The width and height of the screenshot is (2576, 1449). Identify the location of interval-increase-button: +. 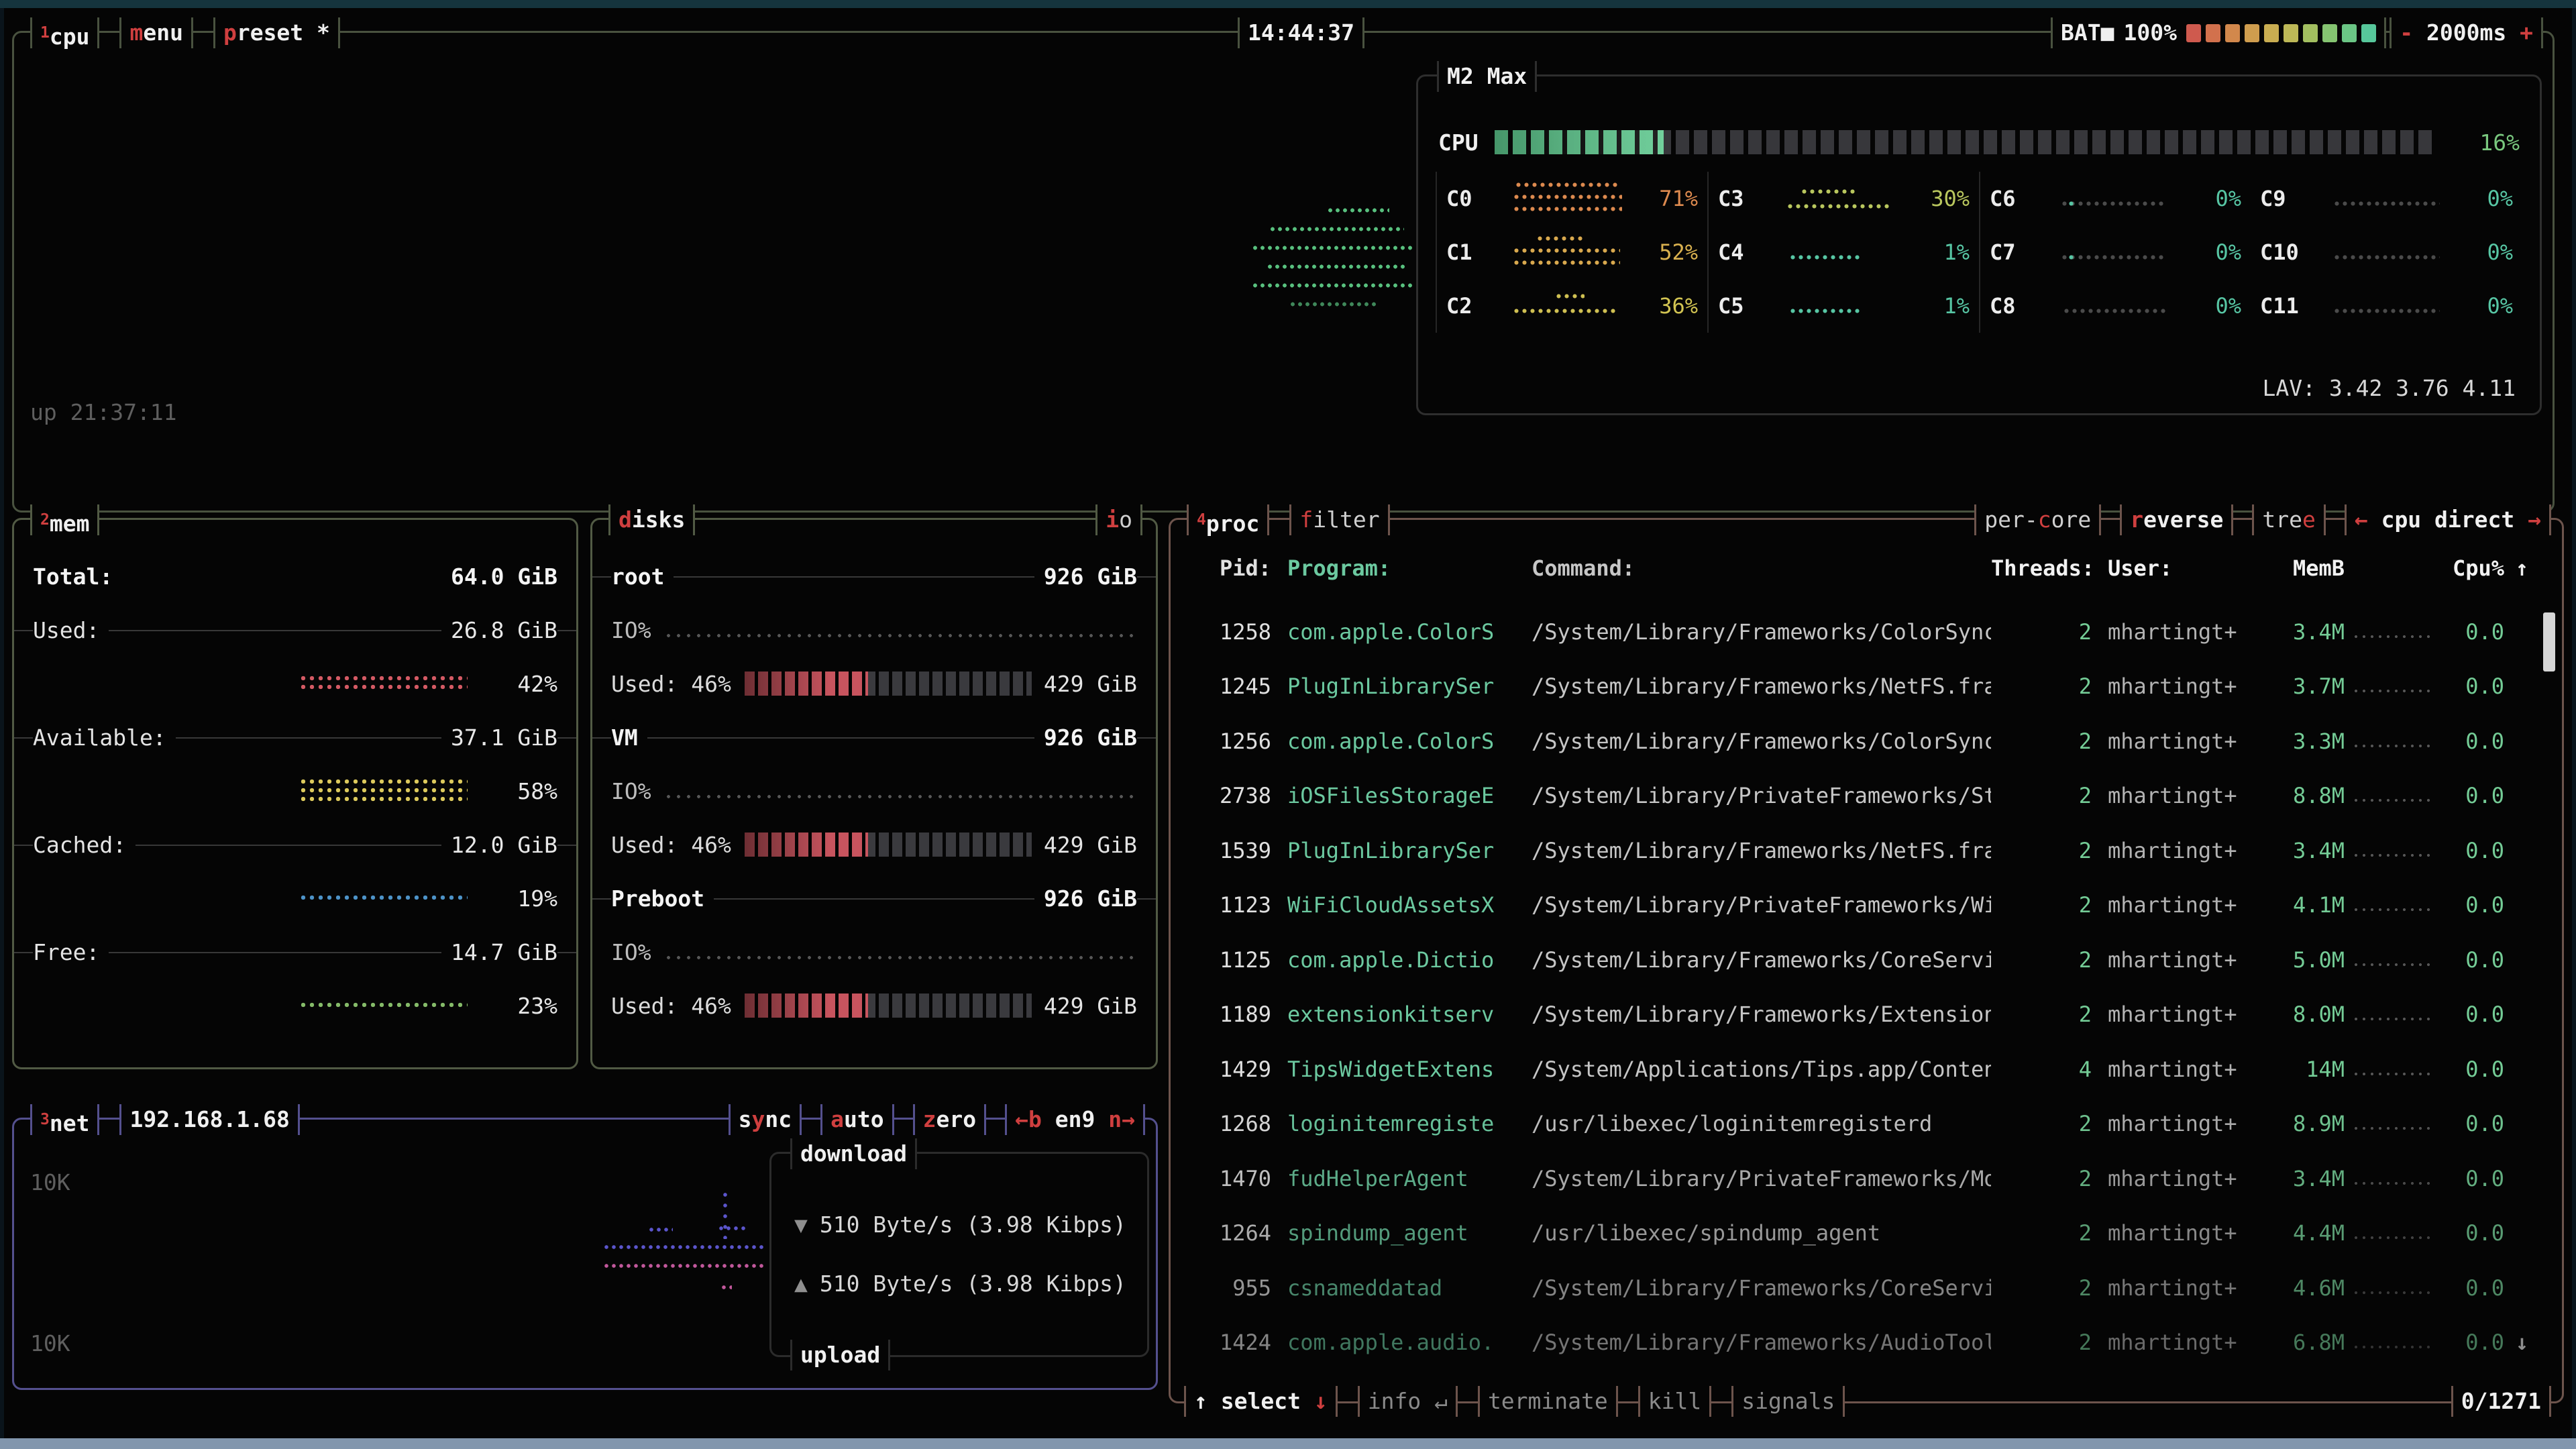
(2526, 32).